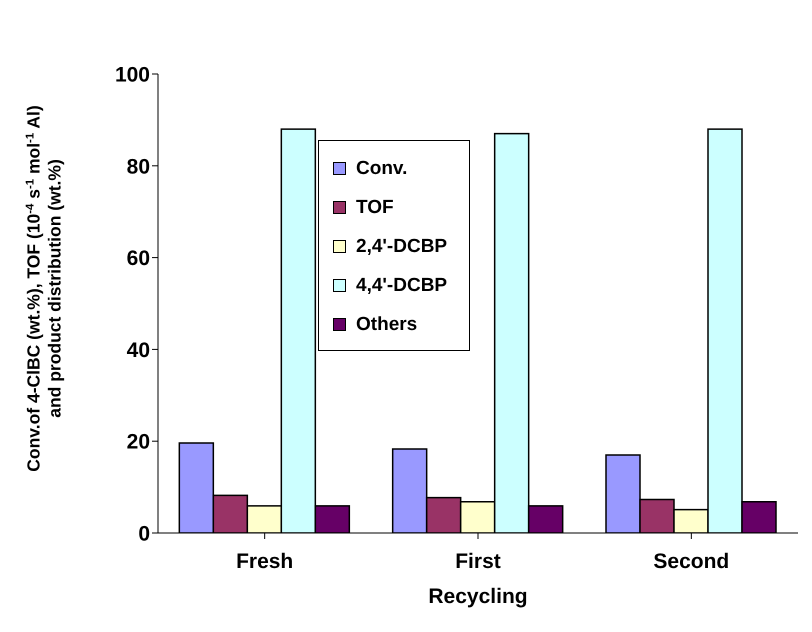  I want to click on legend-label: Others, so click(387, 325).